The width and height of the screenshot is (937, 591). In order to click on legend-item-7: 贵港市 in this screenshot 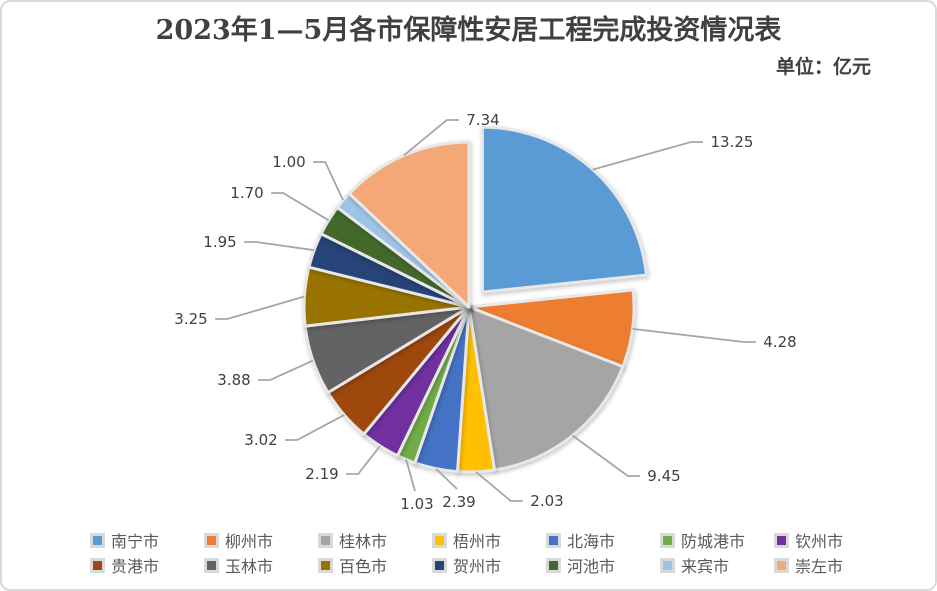, I will do `click(147, 565)`.